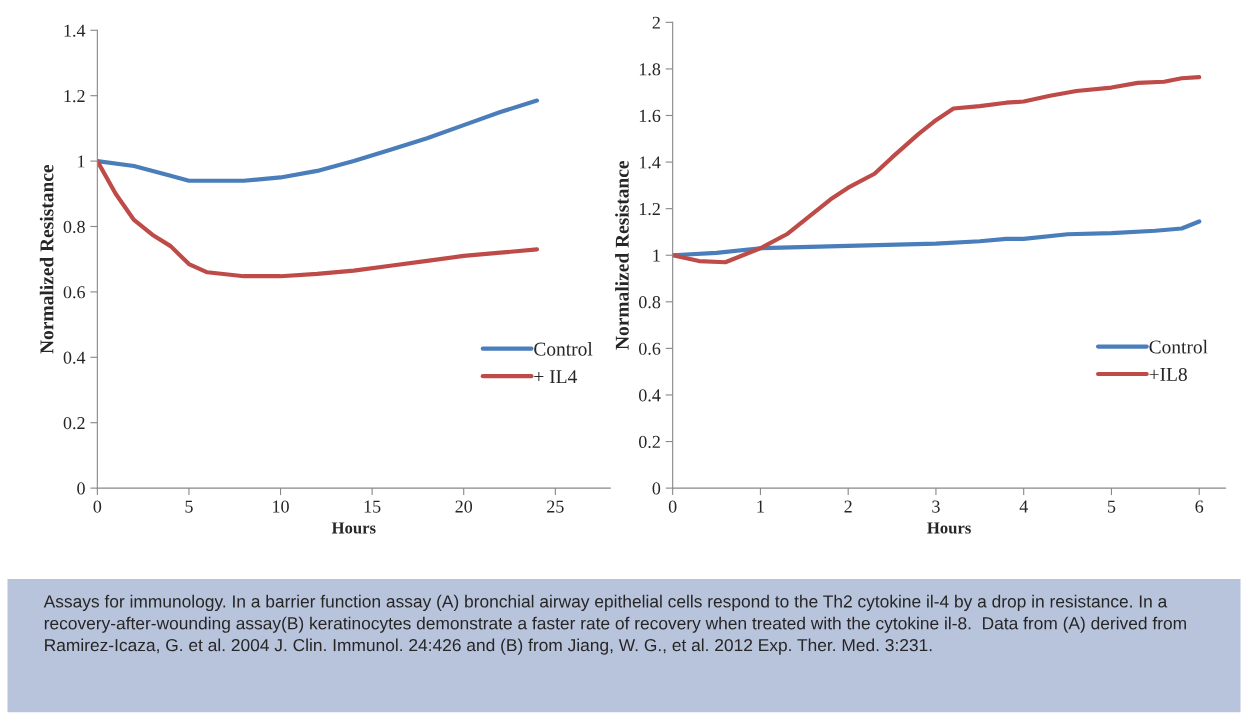  What do you see at coordinates (656, 22) in the screenshot?
I see `y-tick-label: 2` at bounding box center [656, 22].